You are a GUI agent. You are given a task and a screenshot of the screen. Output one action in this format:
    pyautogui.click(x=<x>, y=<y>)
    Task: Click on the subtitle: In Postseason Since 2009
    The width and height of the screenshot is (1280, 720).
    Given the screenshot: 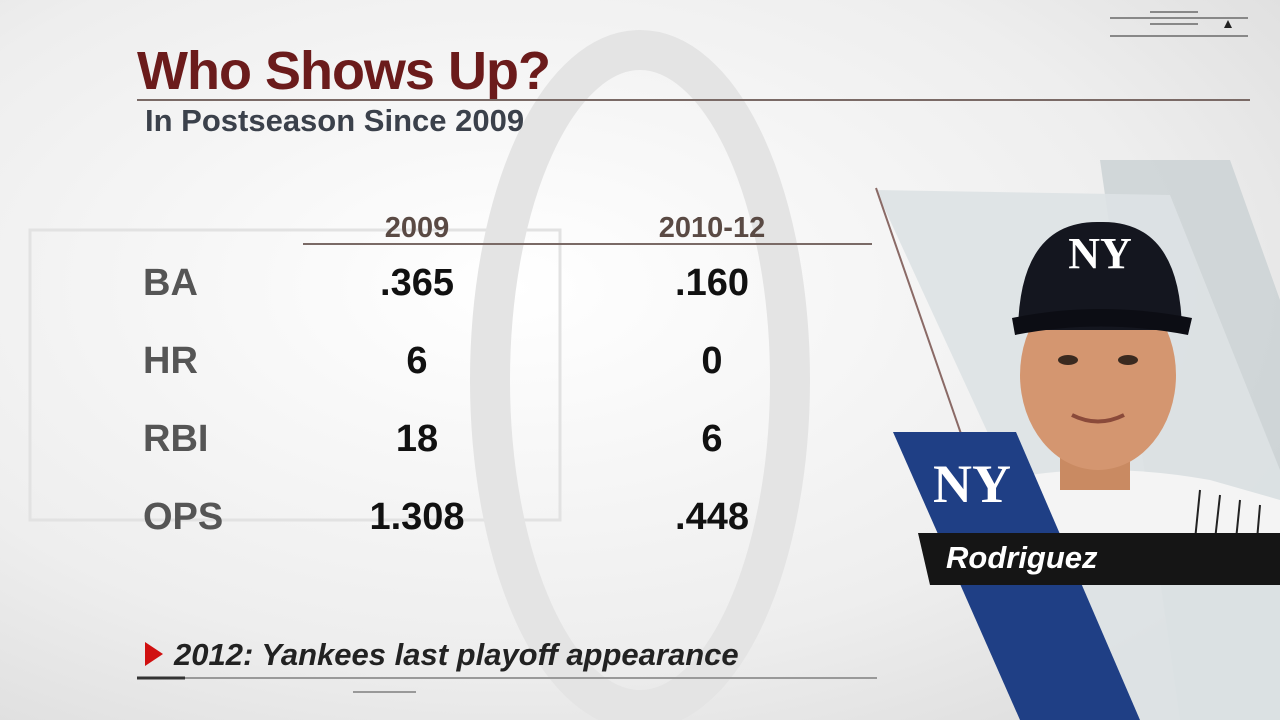 What is the action you would take?
    pyautogui.click(x=335, y=120)
    